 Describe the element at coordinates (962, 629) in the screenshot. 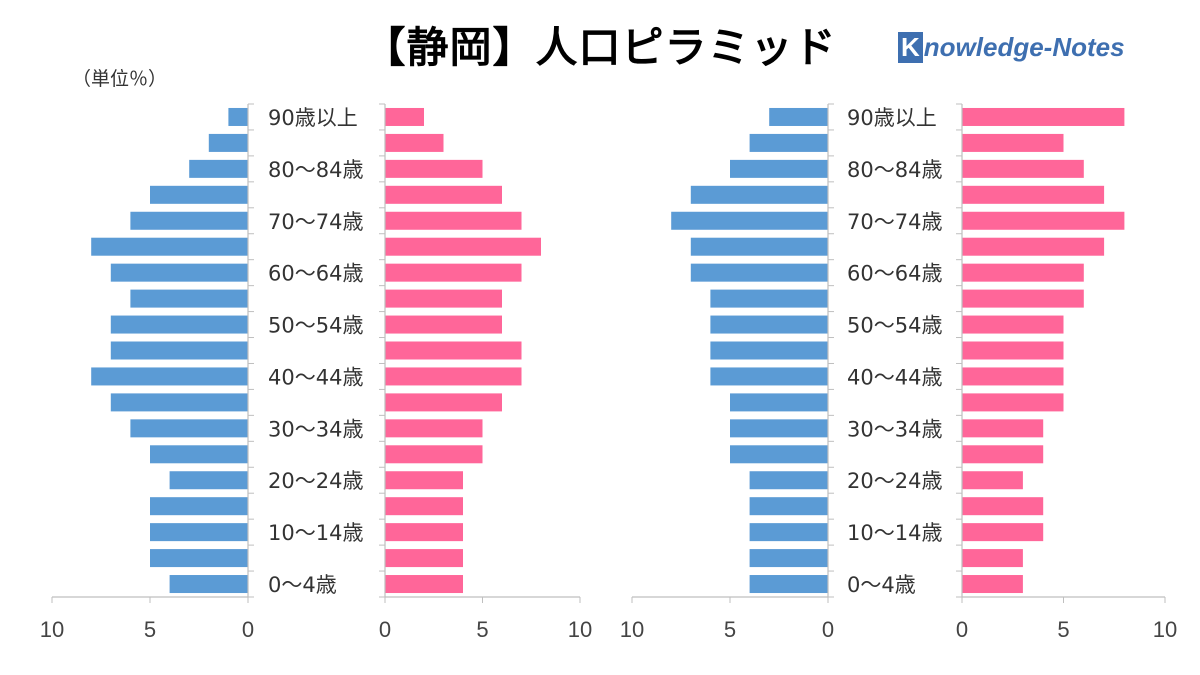

I see `female-tick-label-2-0: 0` at that location.